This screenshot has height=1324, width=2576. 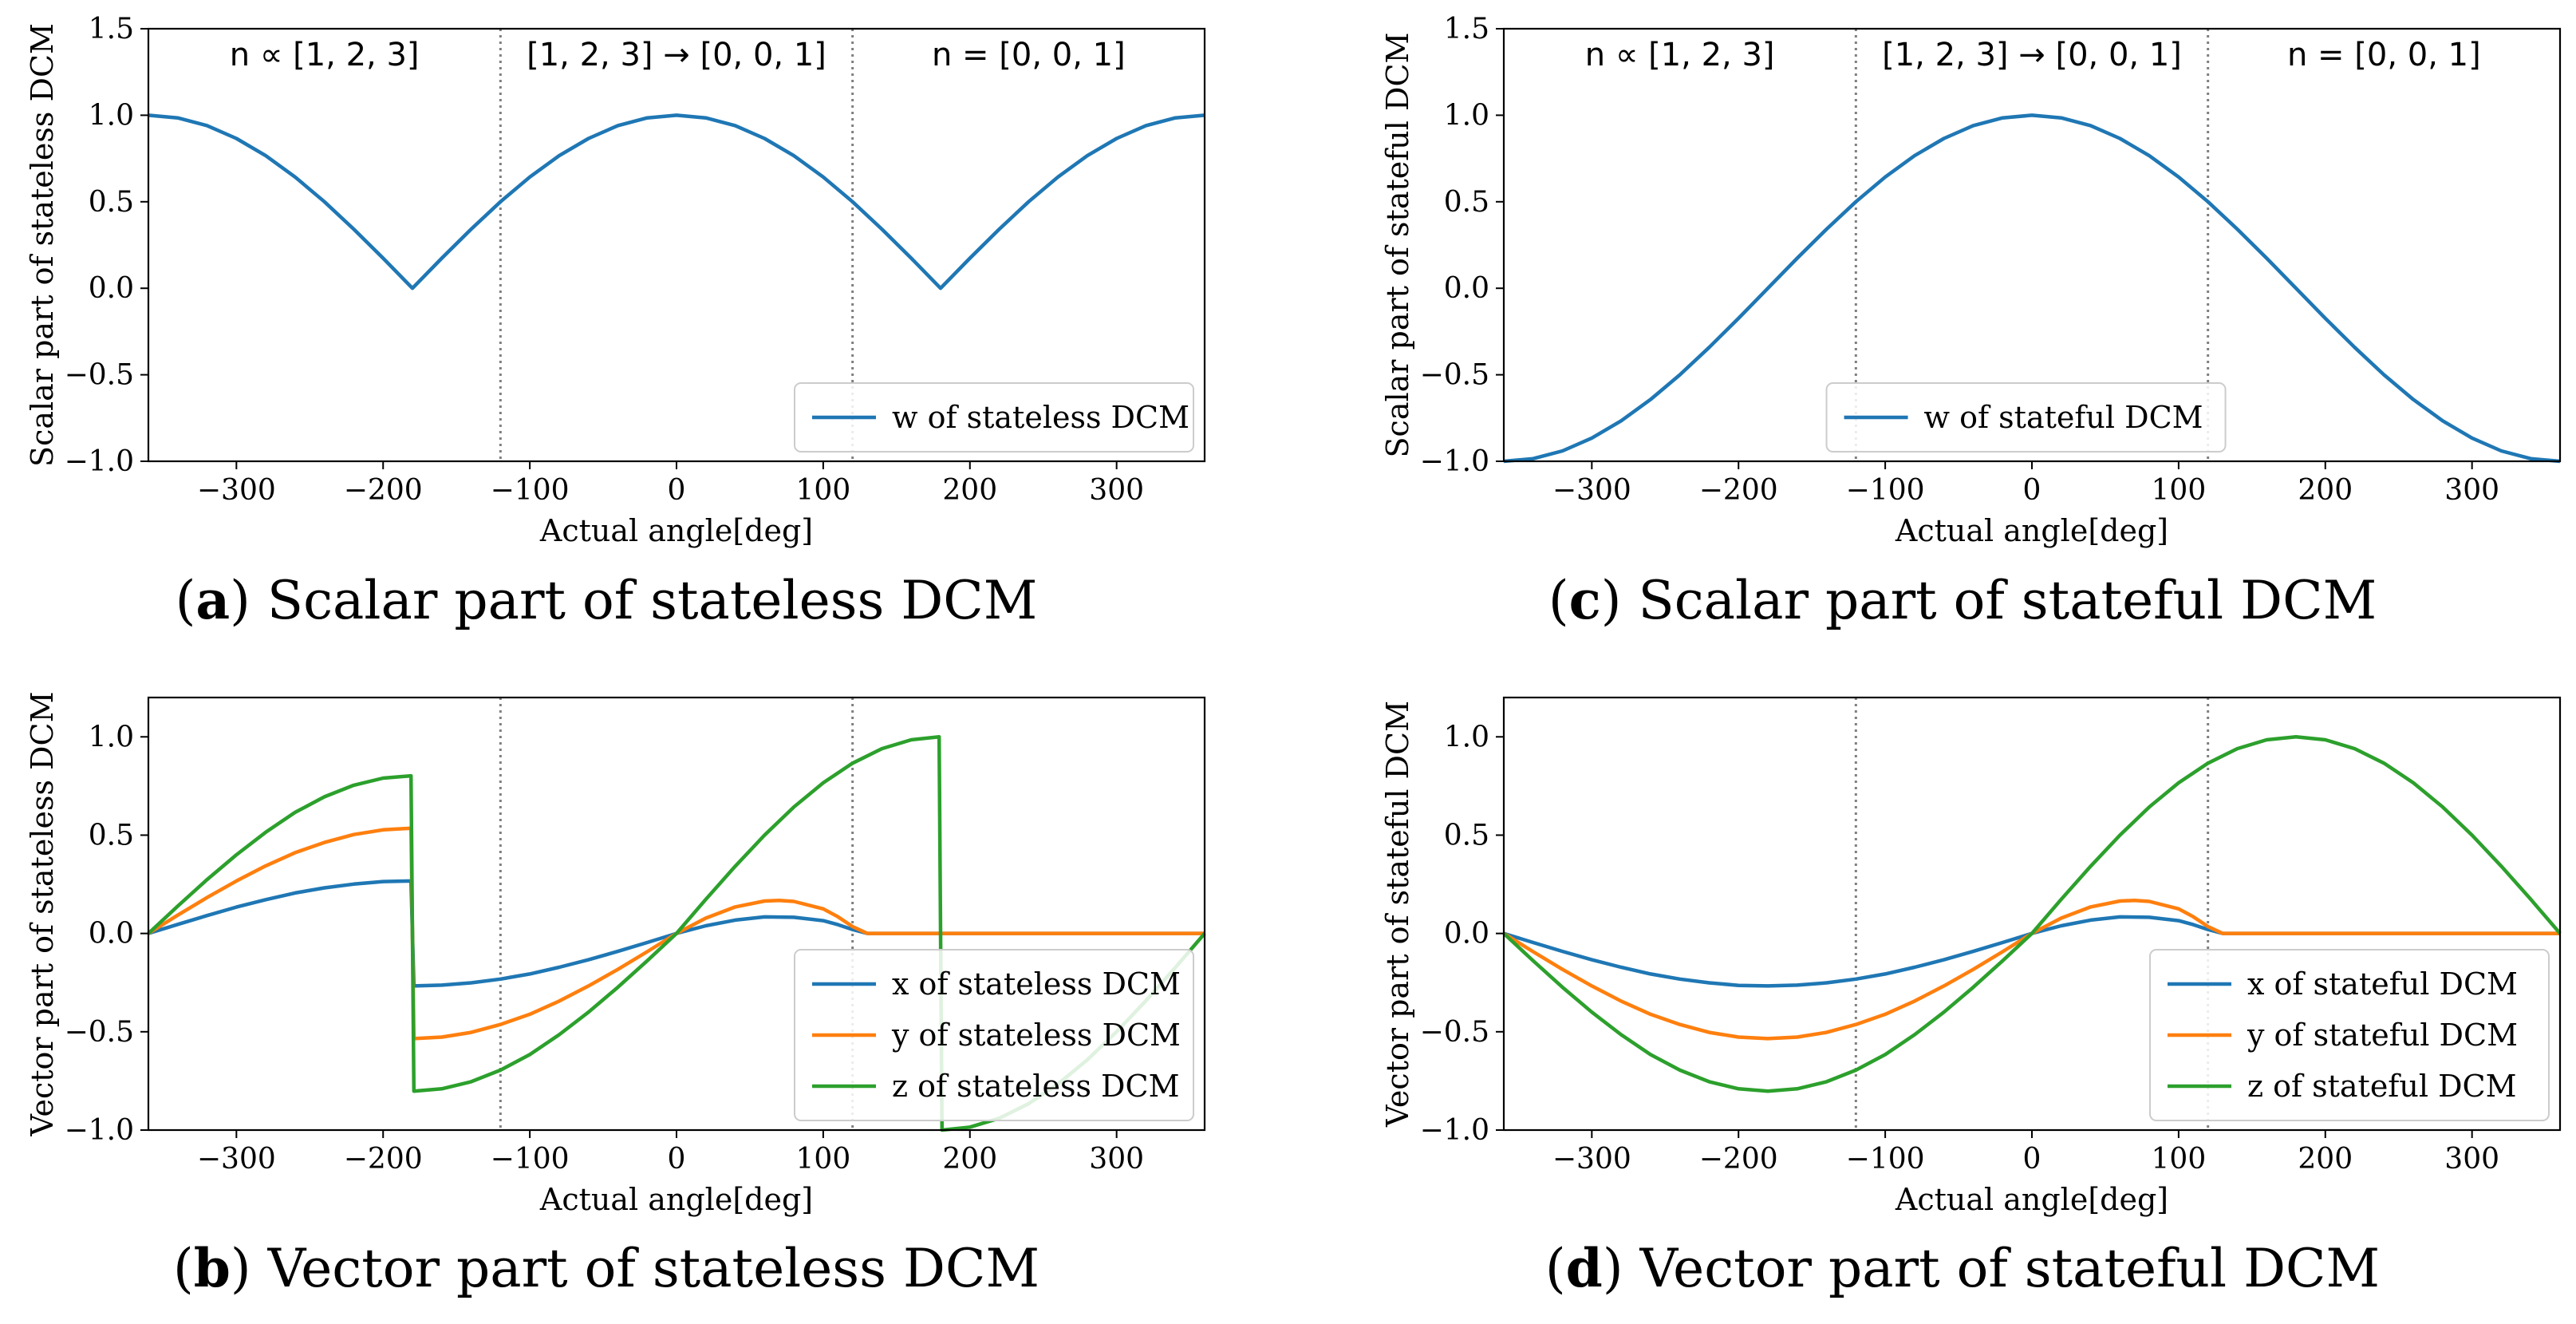 I want to click on caption-b: (b) Vector part of stateless DCM, so click(x=606, y=1268).